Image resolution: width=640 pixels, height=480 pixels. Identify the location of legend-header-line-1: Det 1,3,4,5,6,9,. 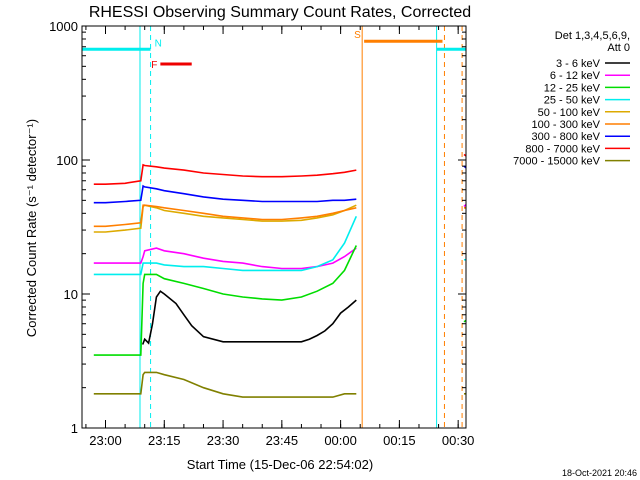
(592, 36).